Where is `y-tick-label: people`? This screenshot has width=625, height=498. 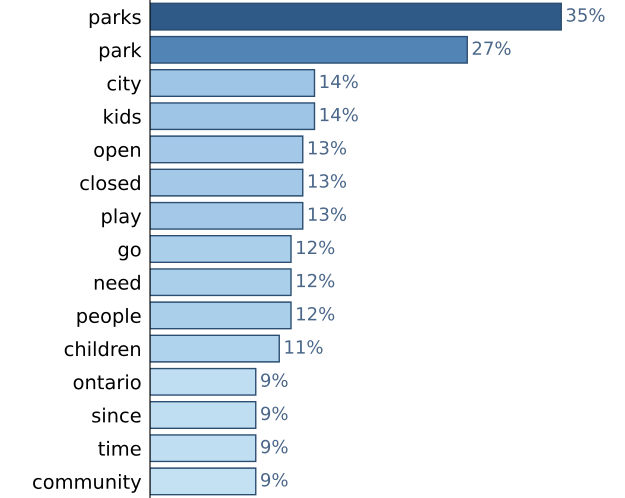 y-tick-label: people is located at coordinates (109, 317).